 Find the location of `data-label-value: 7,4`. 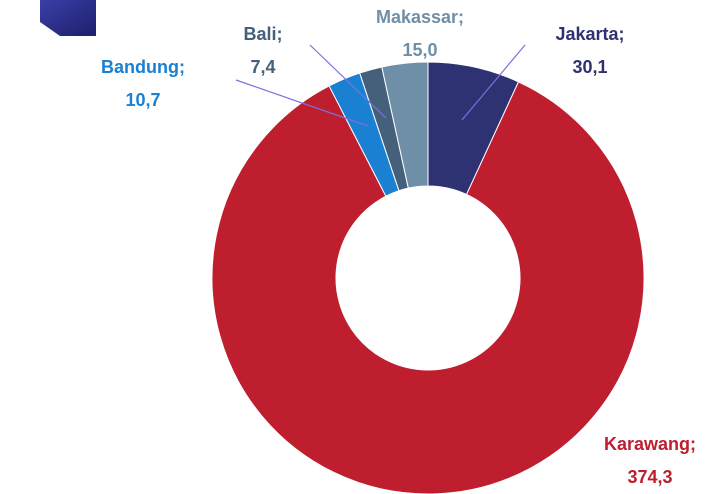

data-label-value: 7,4 is located at coordinates (262, 67).